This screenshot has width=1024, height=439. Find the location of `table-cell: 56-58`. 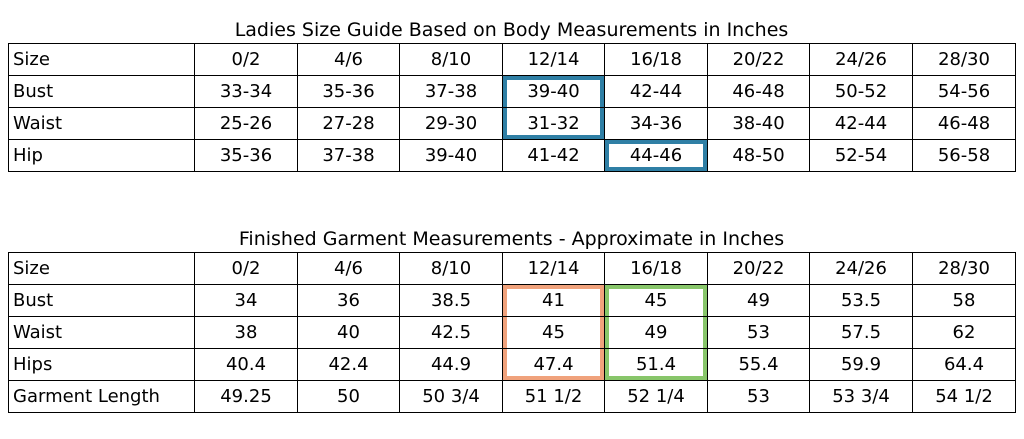

table-cell: 56-58 is located at coordinates (964, 155).